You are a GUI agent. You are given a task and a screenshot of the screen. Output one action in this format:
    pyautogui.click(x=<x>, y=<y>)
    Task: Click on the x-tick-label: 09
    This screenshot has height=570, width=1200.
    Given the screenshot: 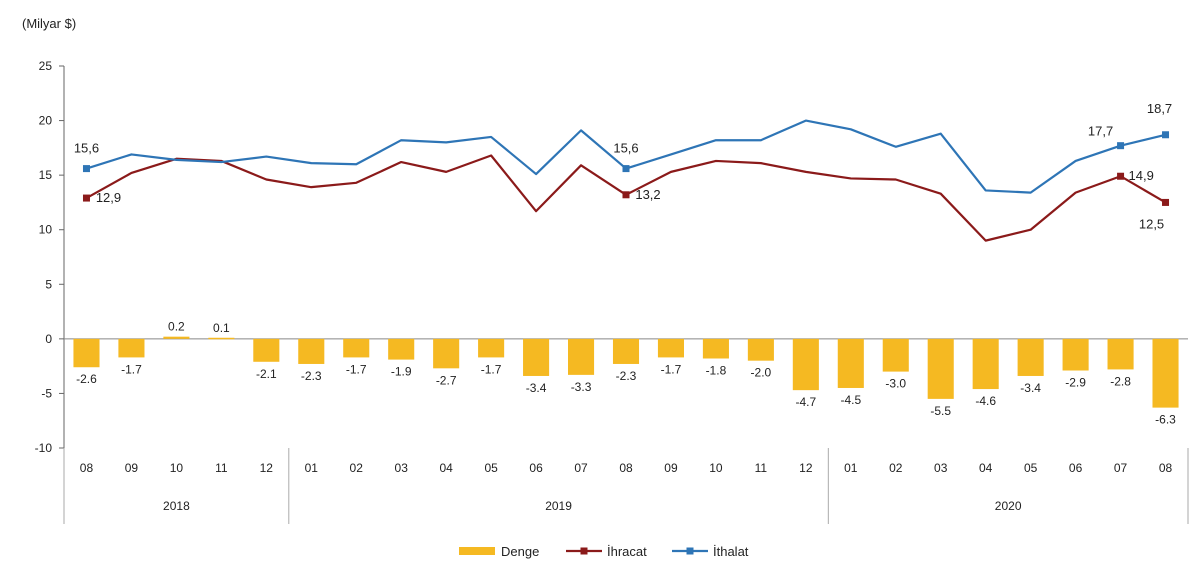 What is the action you would take?
    pyautogui.click(x=132, y=468)
    